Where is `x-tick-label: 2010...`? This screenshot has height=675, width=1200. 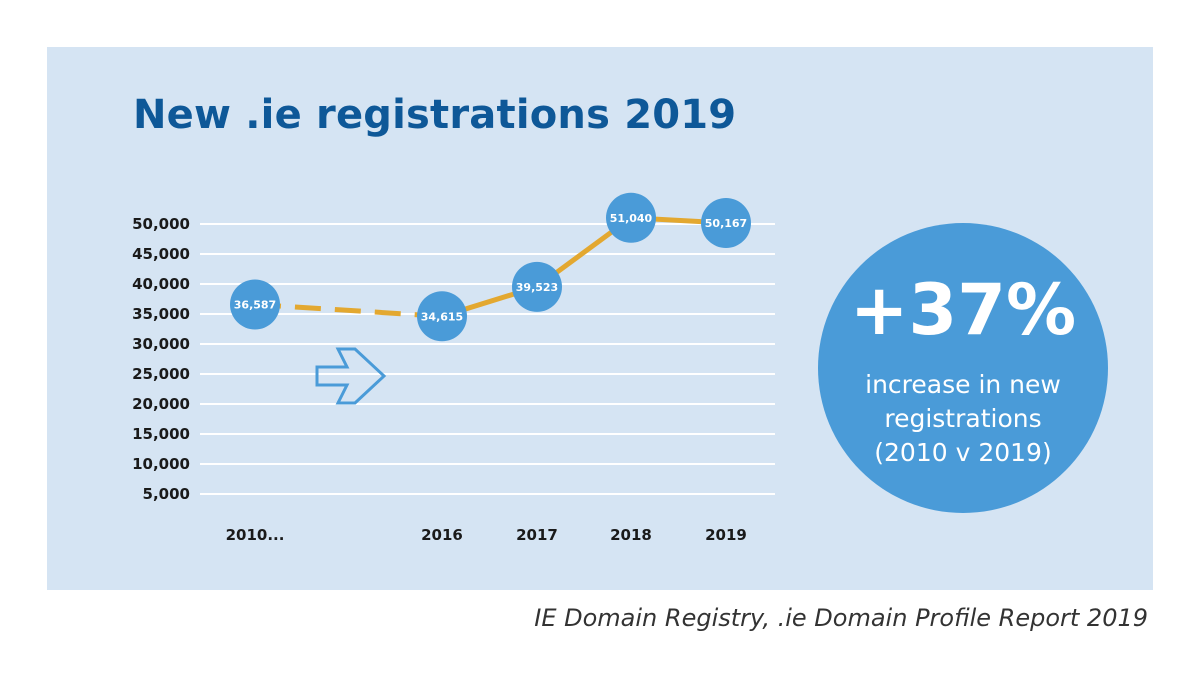
x-tick-label: 2010... is located at coordinates (255, 535).